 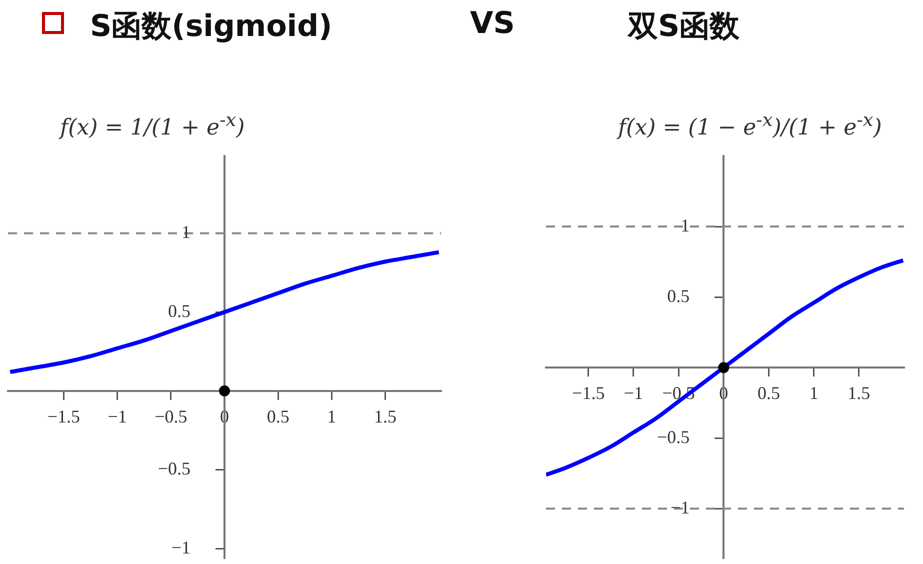 I want to click on text: f(x) = 1/(1 + e$^{-x}$), so click(x=152, y=125).